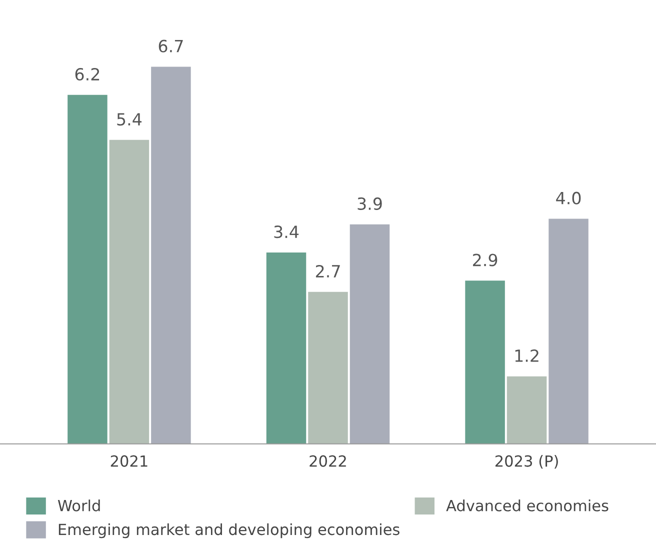 This screenshot has width=656, height=548. I want to click on data-label: 3.9, so click(370, 203).